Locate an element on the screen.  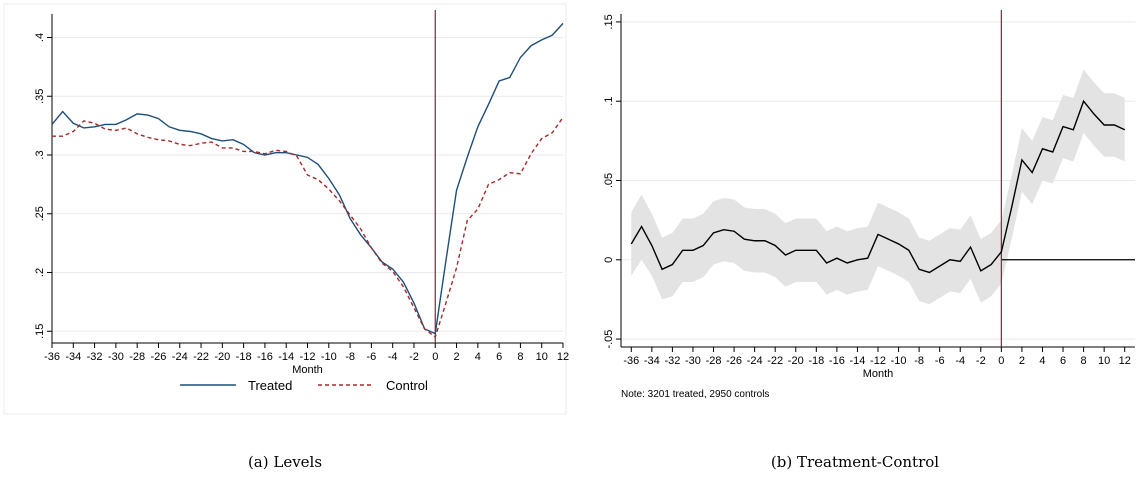
legend-label-treated: Treated is located at coordinates (270, 385).